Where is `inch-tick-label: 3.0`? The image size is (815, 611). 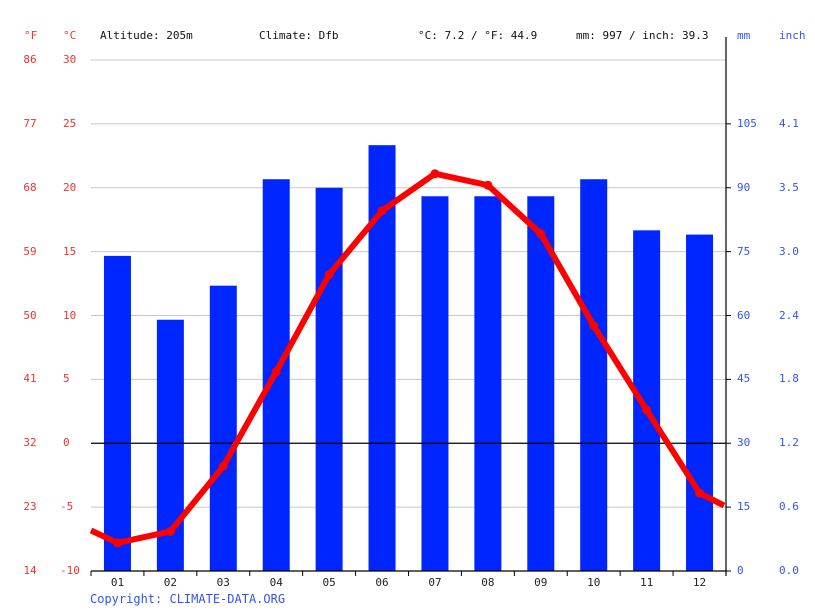 inch-tick-label: 3.0 is located at coordinates (789, 251).